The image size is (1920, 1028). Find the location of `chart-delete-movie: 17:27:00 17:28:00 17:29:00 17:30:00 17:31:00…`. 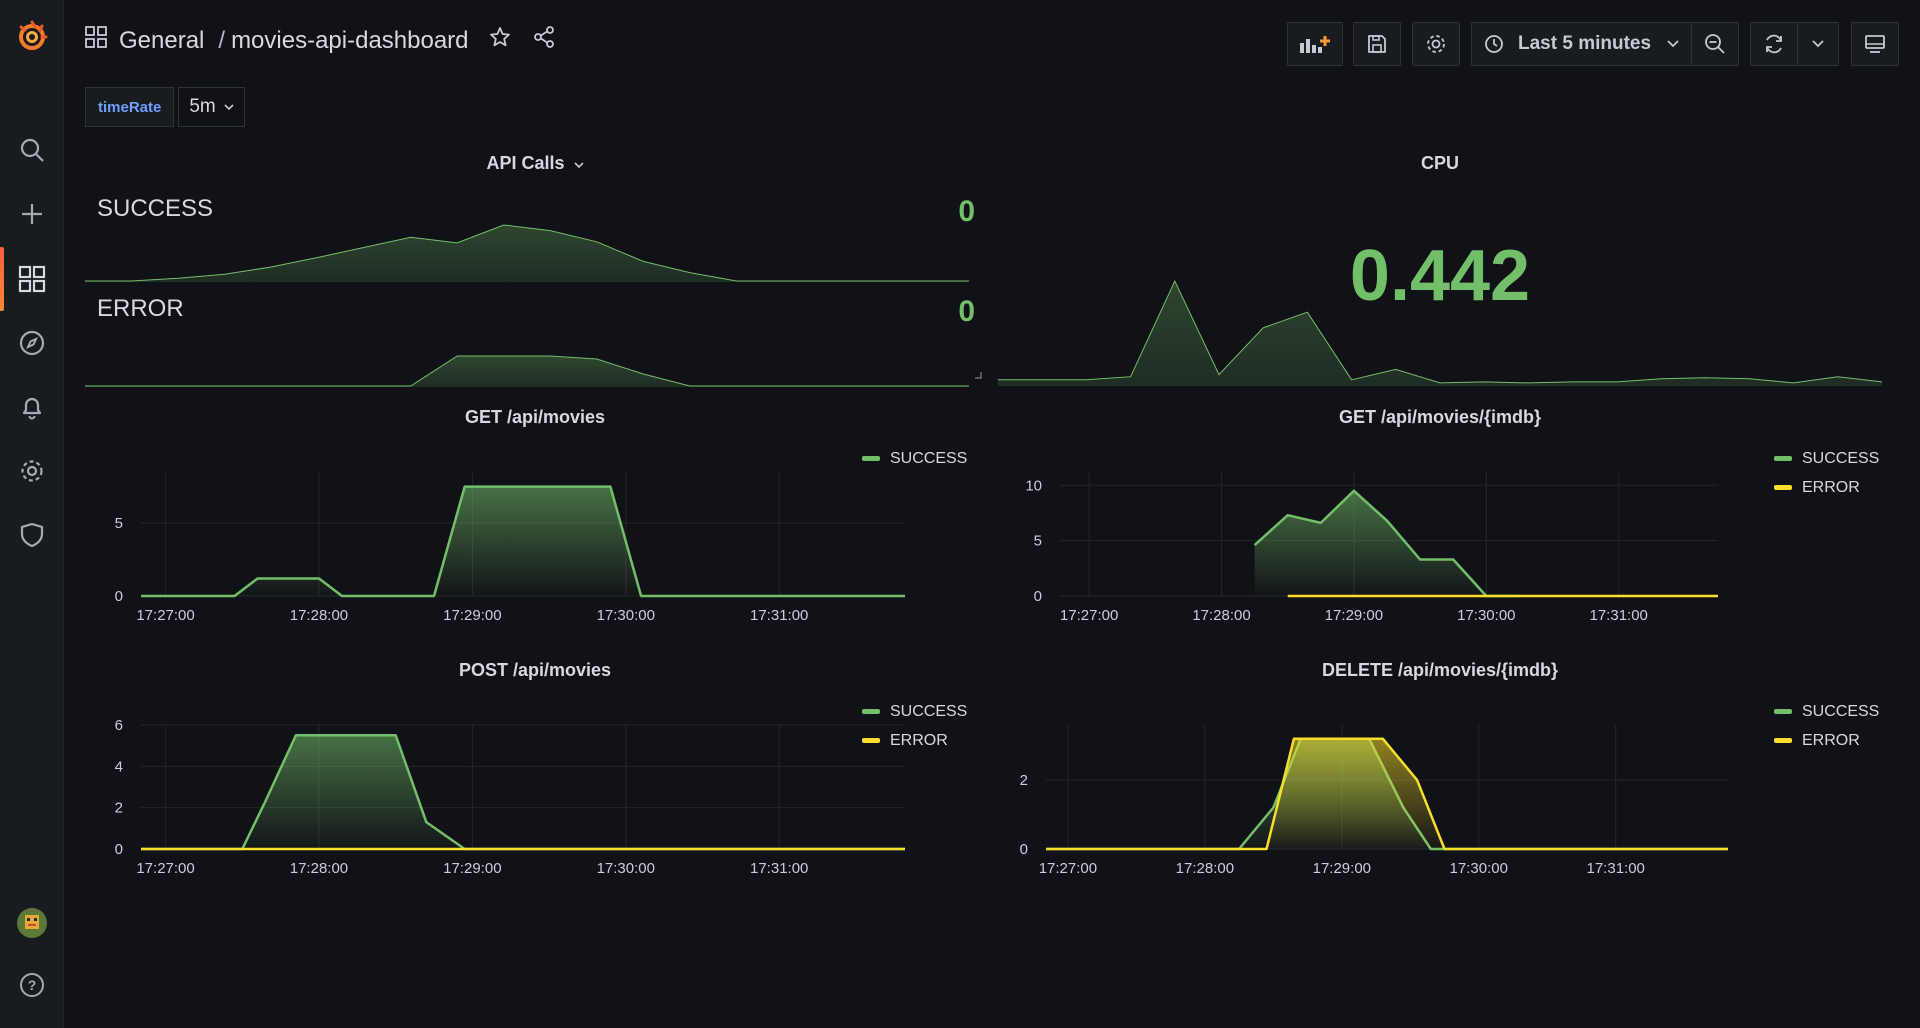

chart-delete-movie: 17:27:00 17:28:00 17:29:00 17:30:00 17:31:00… is located at coordinates (1374, 801).